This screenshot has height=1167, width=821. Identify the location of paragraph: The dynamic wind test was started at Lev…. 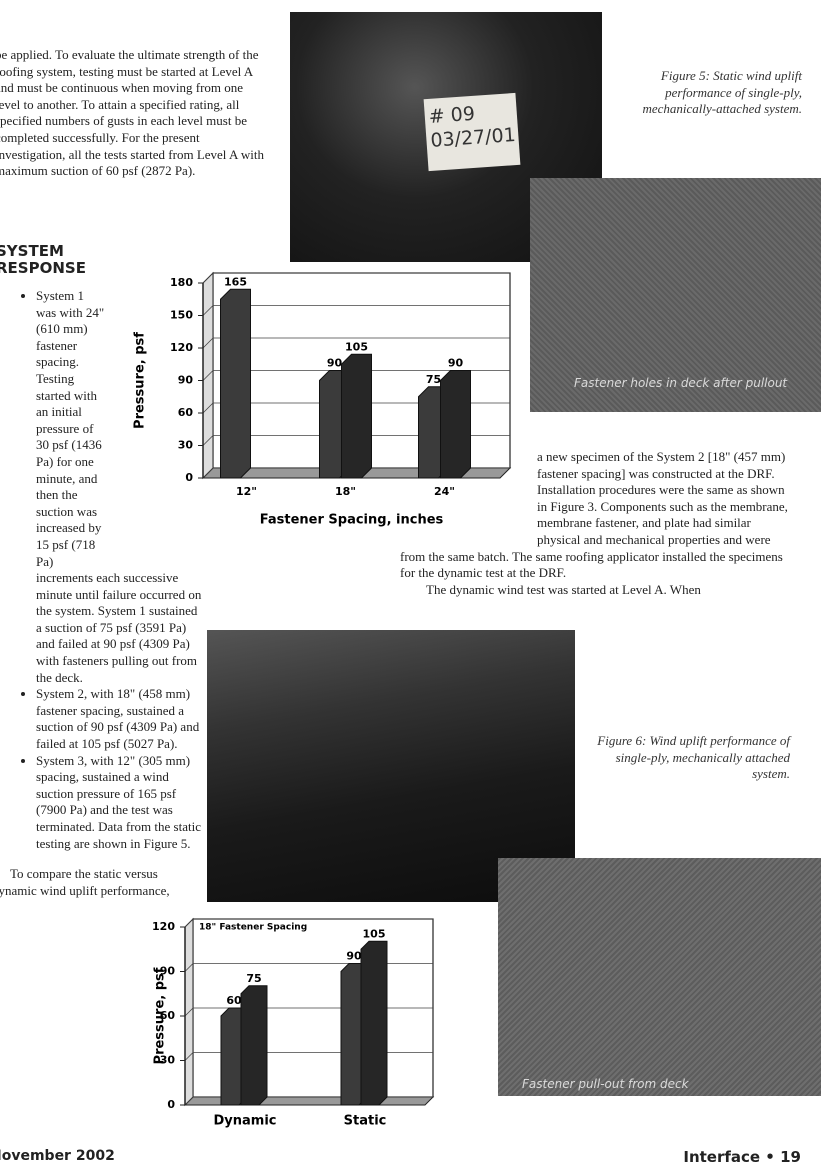
(563, 589).